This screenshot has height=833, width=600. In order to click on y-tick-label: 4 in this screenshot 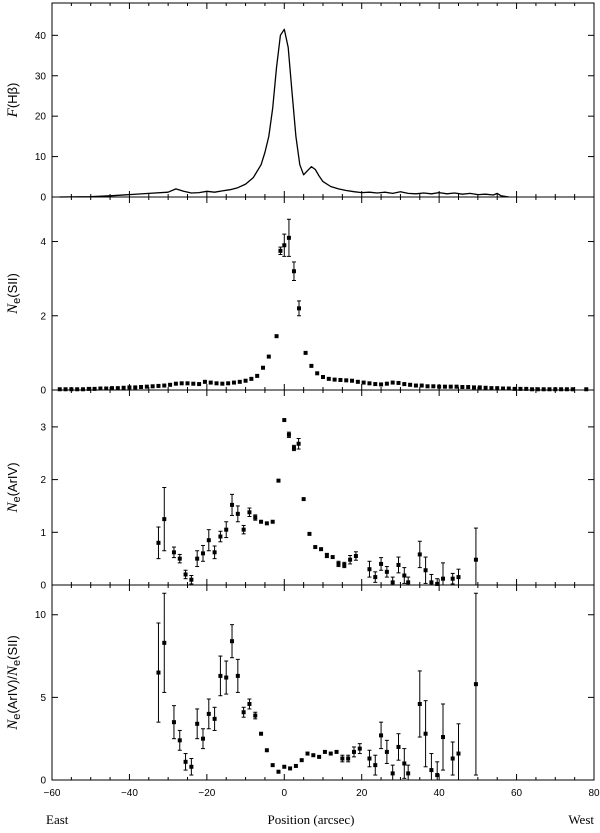, I will do `click(43, 242)`.